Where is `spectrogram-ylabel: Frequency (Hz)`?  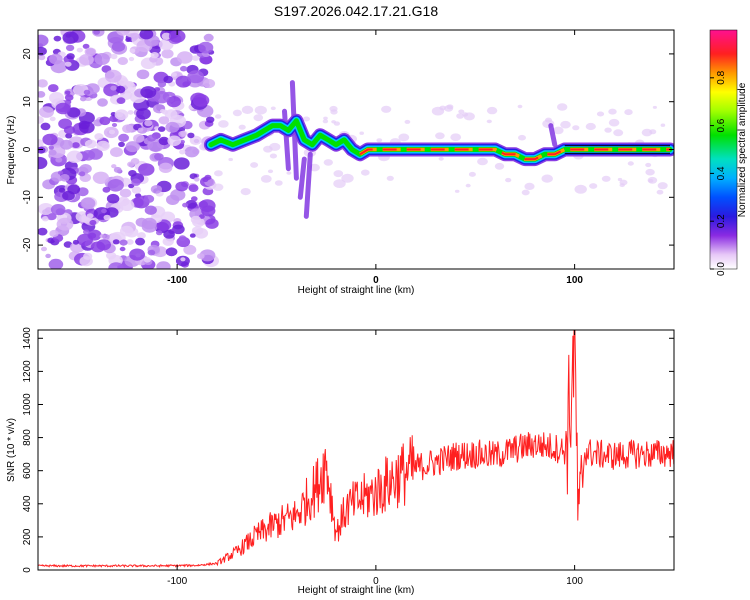
spectrogram-ylabel: Frequency (Hz) is located at coordinates (11, 150).